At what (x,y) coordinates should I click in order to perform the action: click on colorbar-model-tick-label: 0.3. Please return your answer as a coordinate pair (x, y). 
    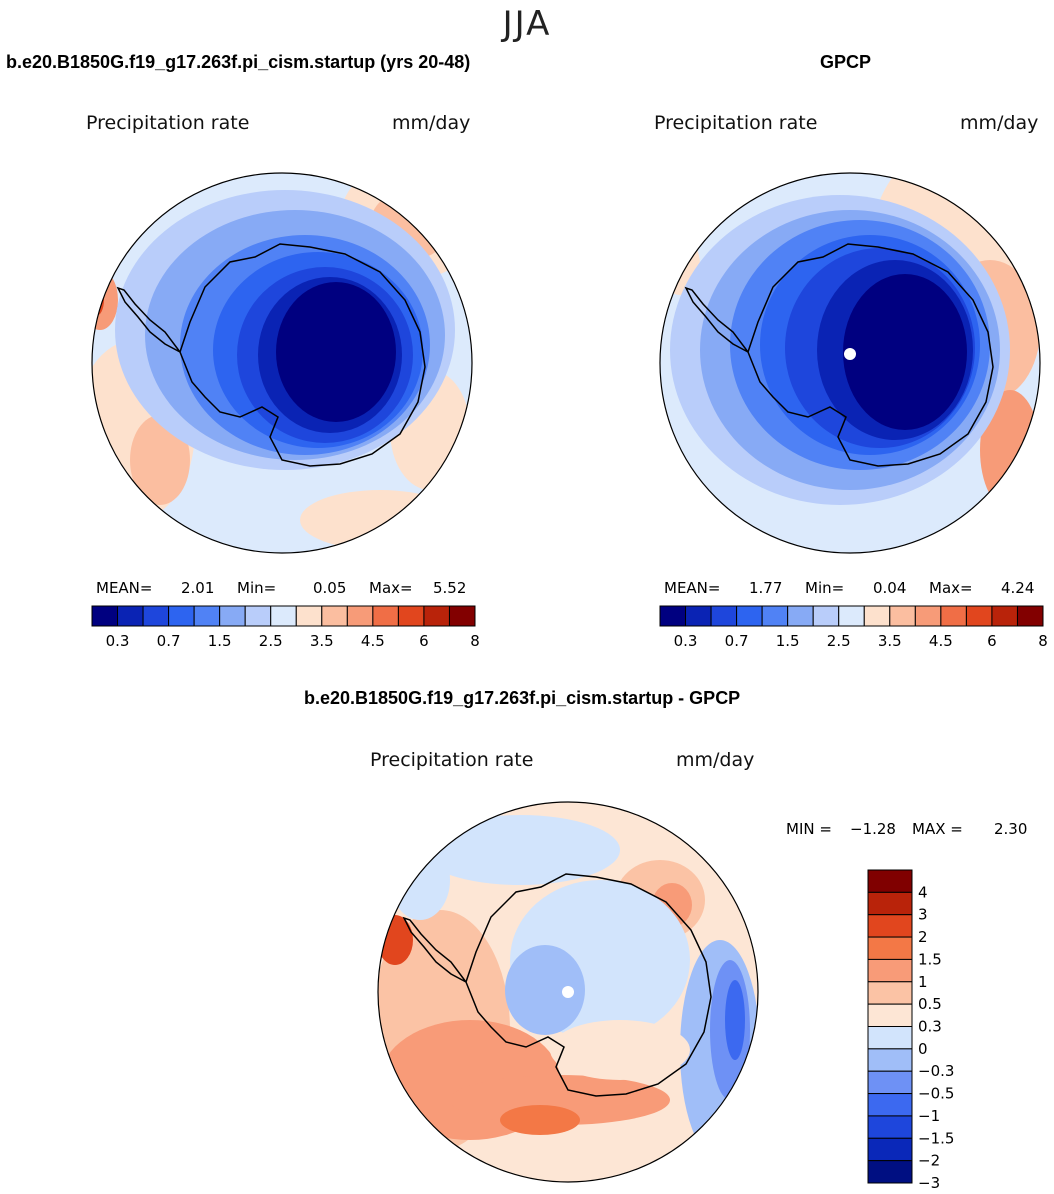
    Looking at the image, I should click on (118, 641).